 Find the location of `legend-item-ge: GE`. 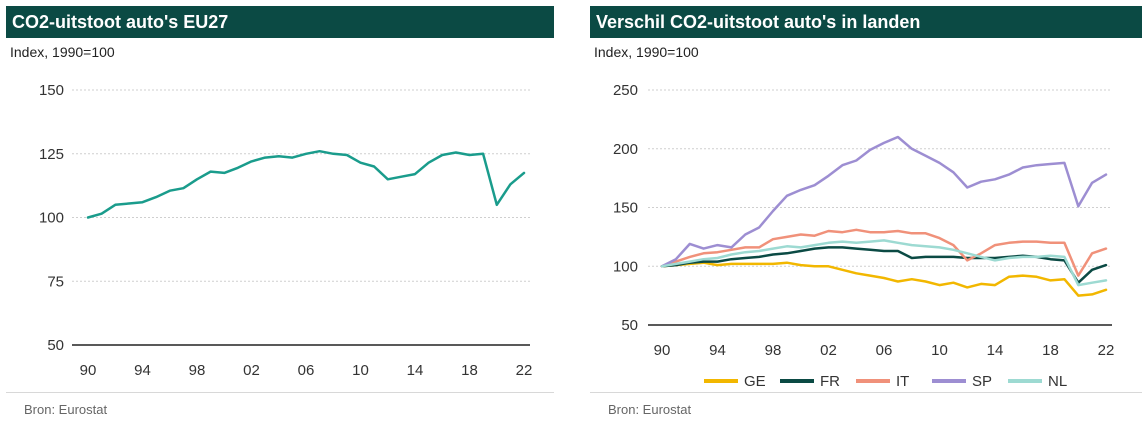

legend-item-ge: GE is located at coordinates (735, 381).